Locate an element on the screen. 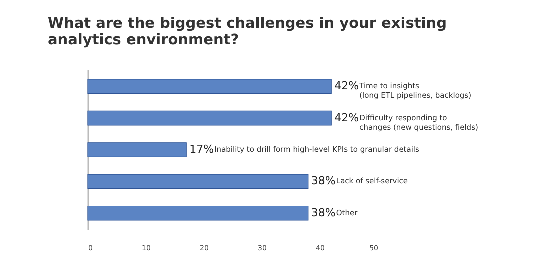  chart-title: What are the biggest challenges in your existing analytics environment? is located at coordinates (247, 32).